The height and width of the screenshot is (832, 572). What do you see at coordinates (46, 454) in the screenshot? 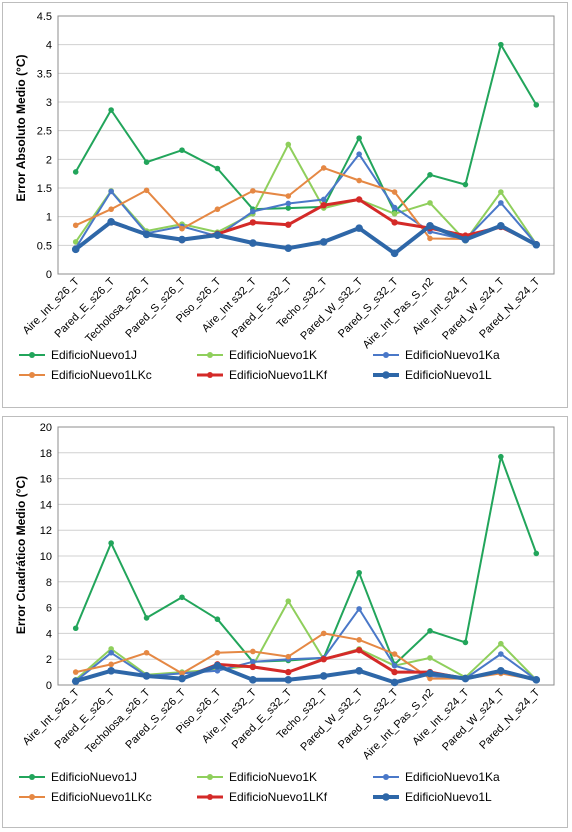
I see `y-tick-label: 18` at bounding box center [46, 454].